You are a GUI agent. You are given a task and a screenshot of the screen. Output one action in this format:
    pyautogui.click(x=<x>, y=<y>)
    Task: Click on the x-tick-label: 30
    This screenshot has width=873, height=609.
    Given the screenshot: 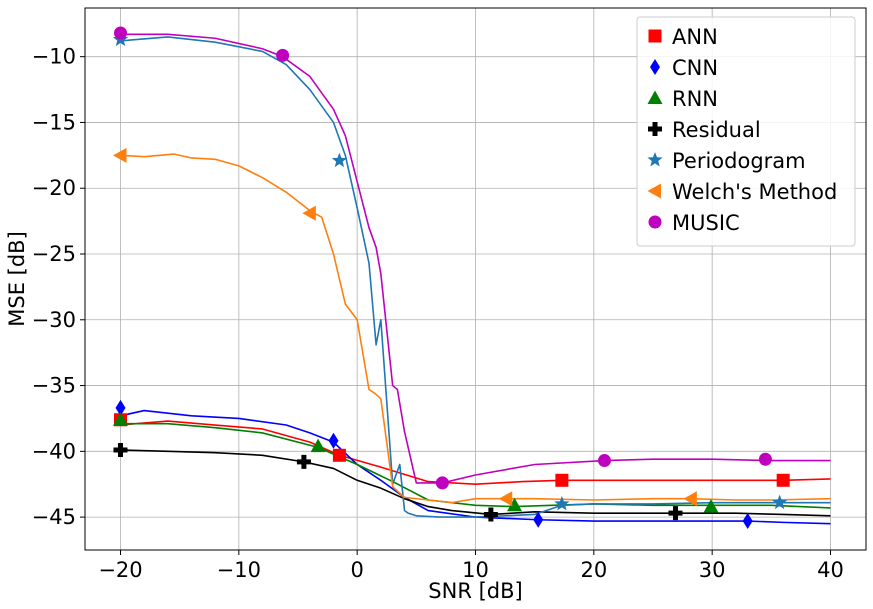 What is the action you would take?
    pyautogui.click(x=712, y=570)
    